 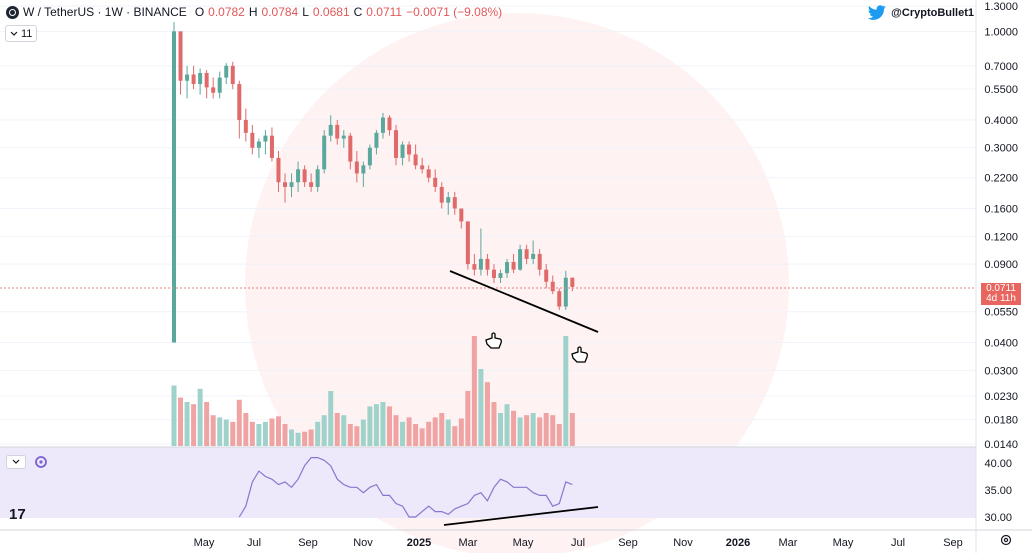 What do you see at coordinates (1001, 445) in the screenshot?
I see `price-tick-label: 0.0140` at bounding box center [1001, 445].